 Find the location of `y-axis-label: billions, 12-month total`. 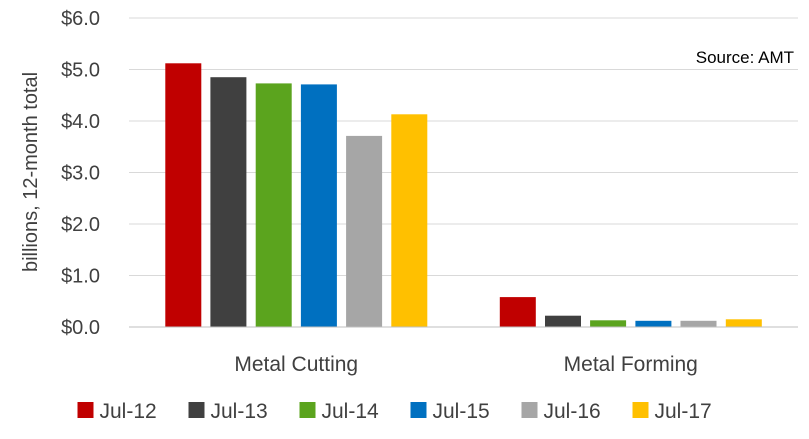

y-axis-label: billions, 12-month total is located at coordinates (31, 172).